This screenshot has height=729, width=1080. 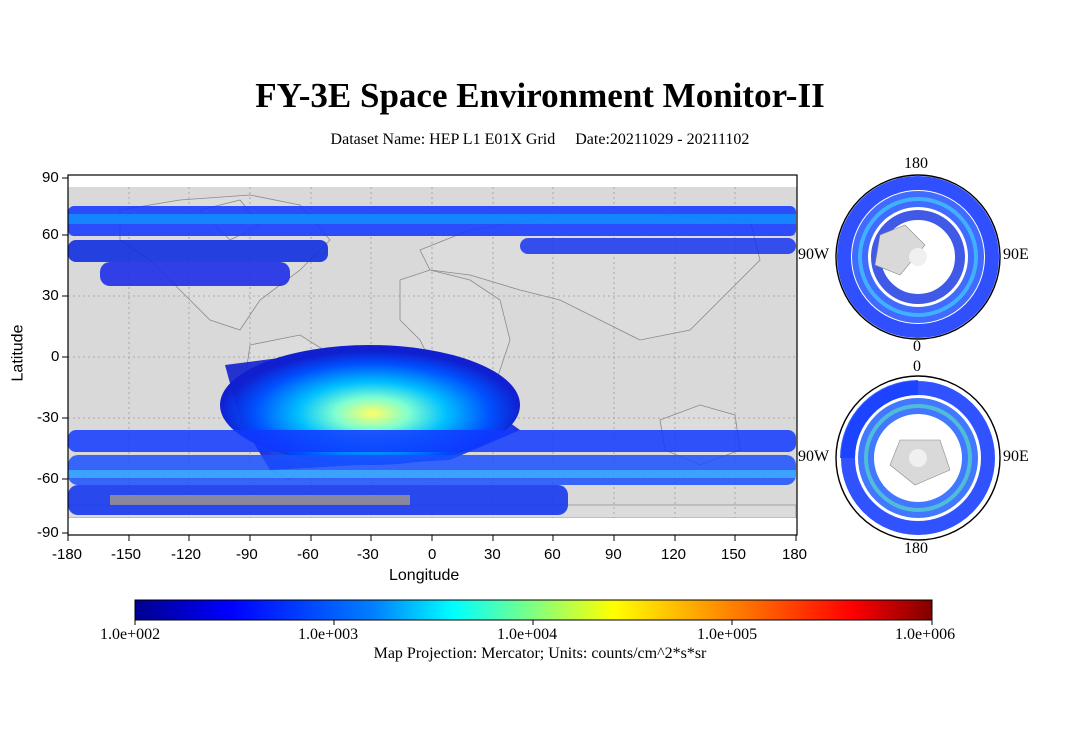 I want to click on y-tick-label: -60, so click(x=48, y=478).